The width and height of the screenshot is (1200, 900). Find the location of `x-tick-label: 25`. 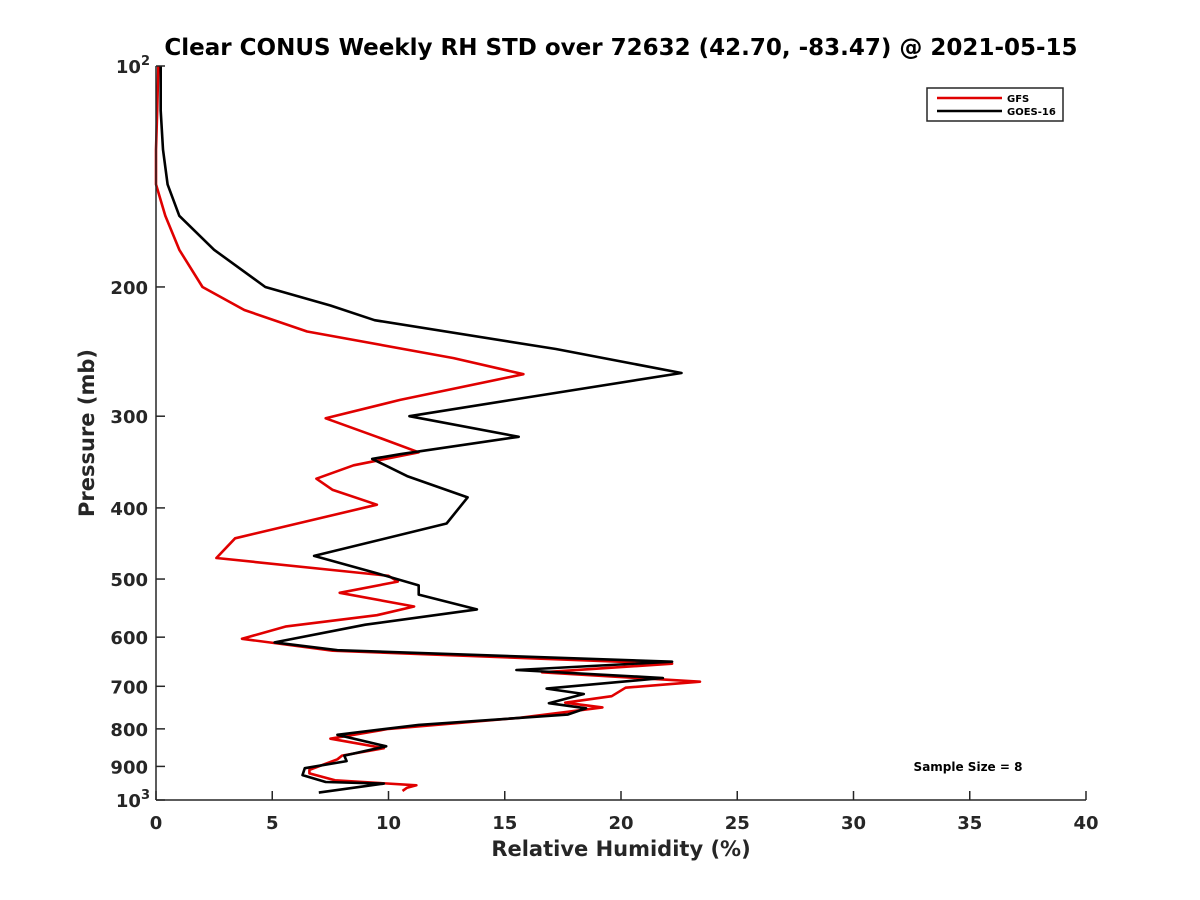

x-tick-label: 25 is located at coordinates (737, 823).